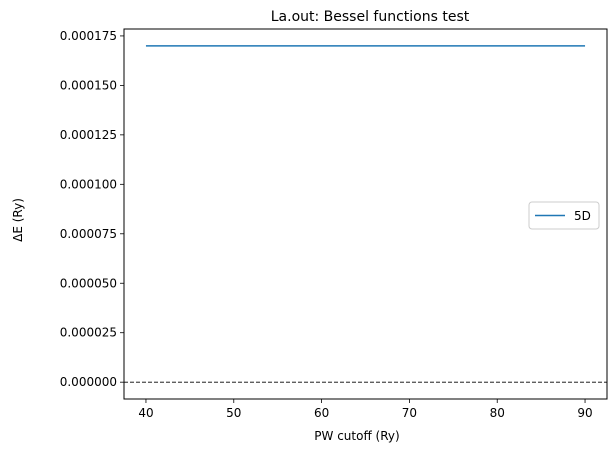  I want to click on chart-title: La.out: Bessel functions test, so click(370, 17).